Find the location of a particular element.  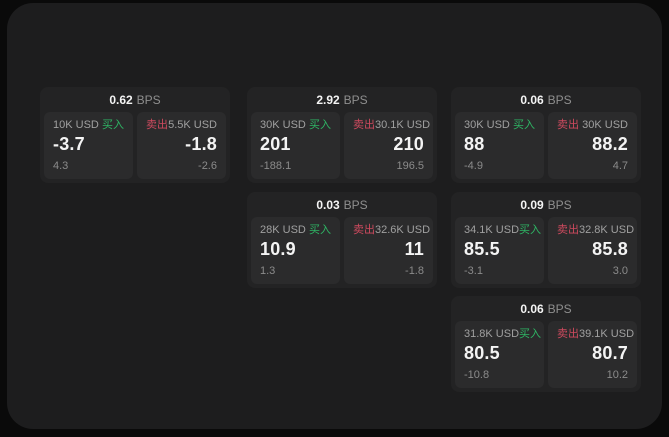

buy-amount: 34.1K USD is located at coordinates (492, 230).